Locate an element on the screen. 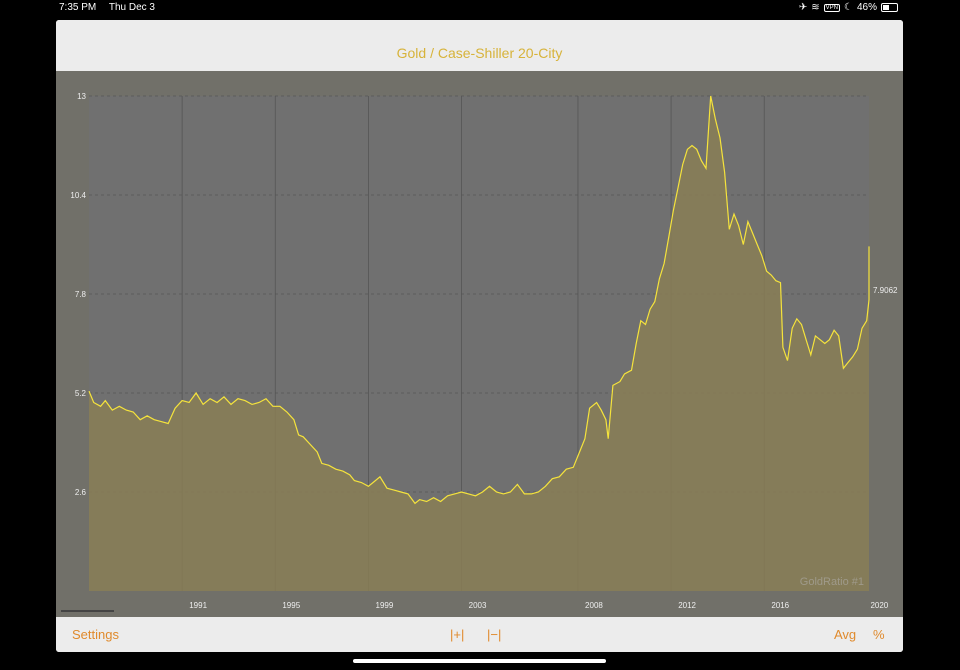 This screenshot has height=670, width=960. battery-percent: 46% is located at coordinates (866, 7).